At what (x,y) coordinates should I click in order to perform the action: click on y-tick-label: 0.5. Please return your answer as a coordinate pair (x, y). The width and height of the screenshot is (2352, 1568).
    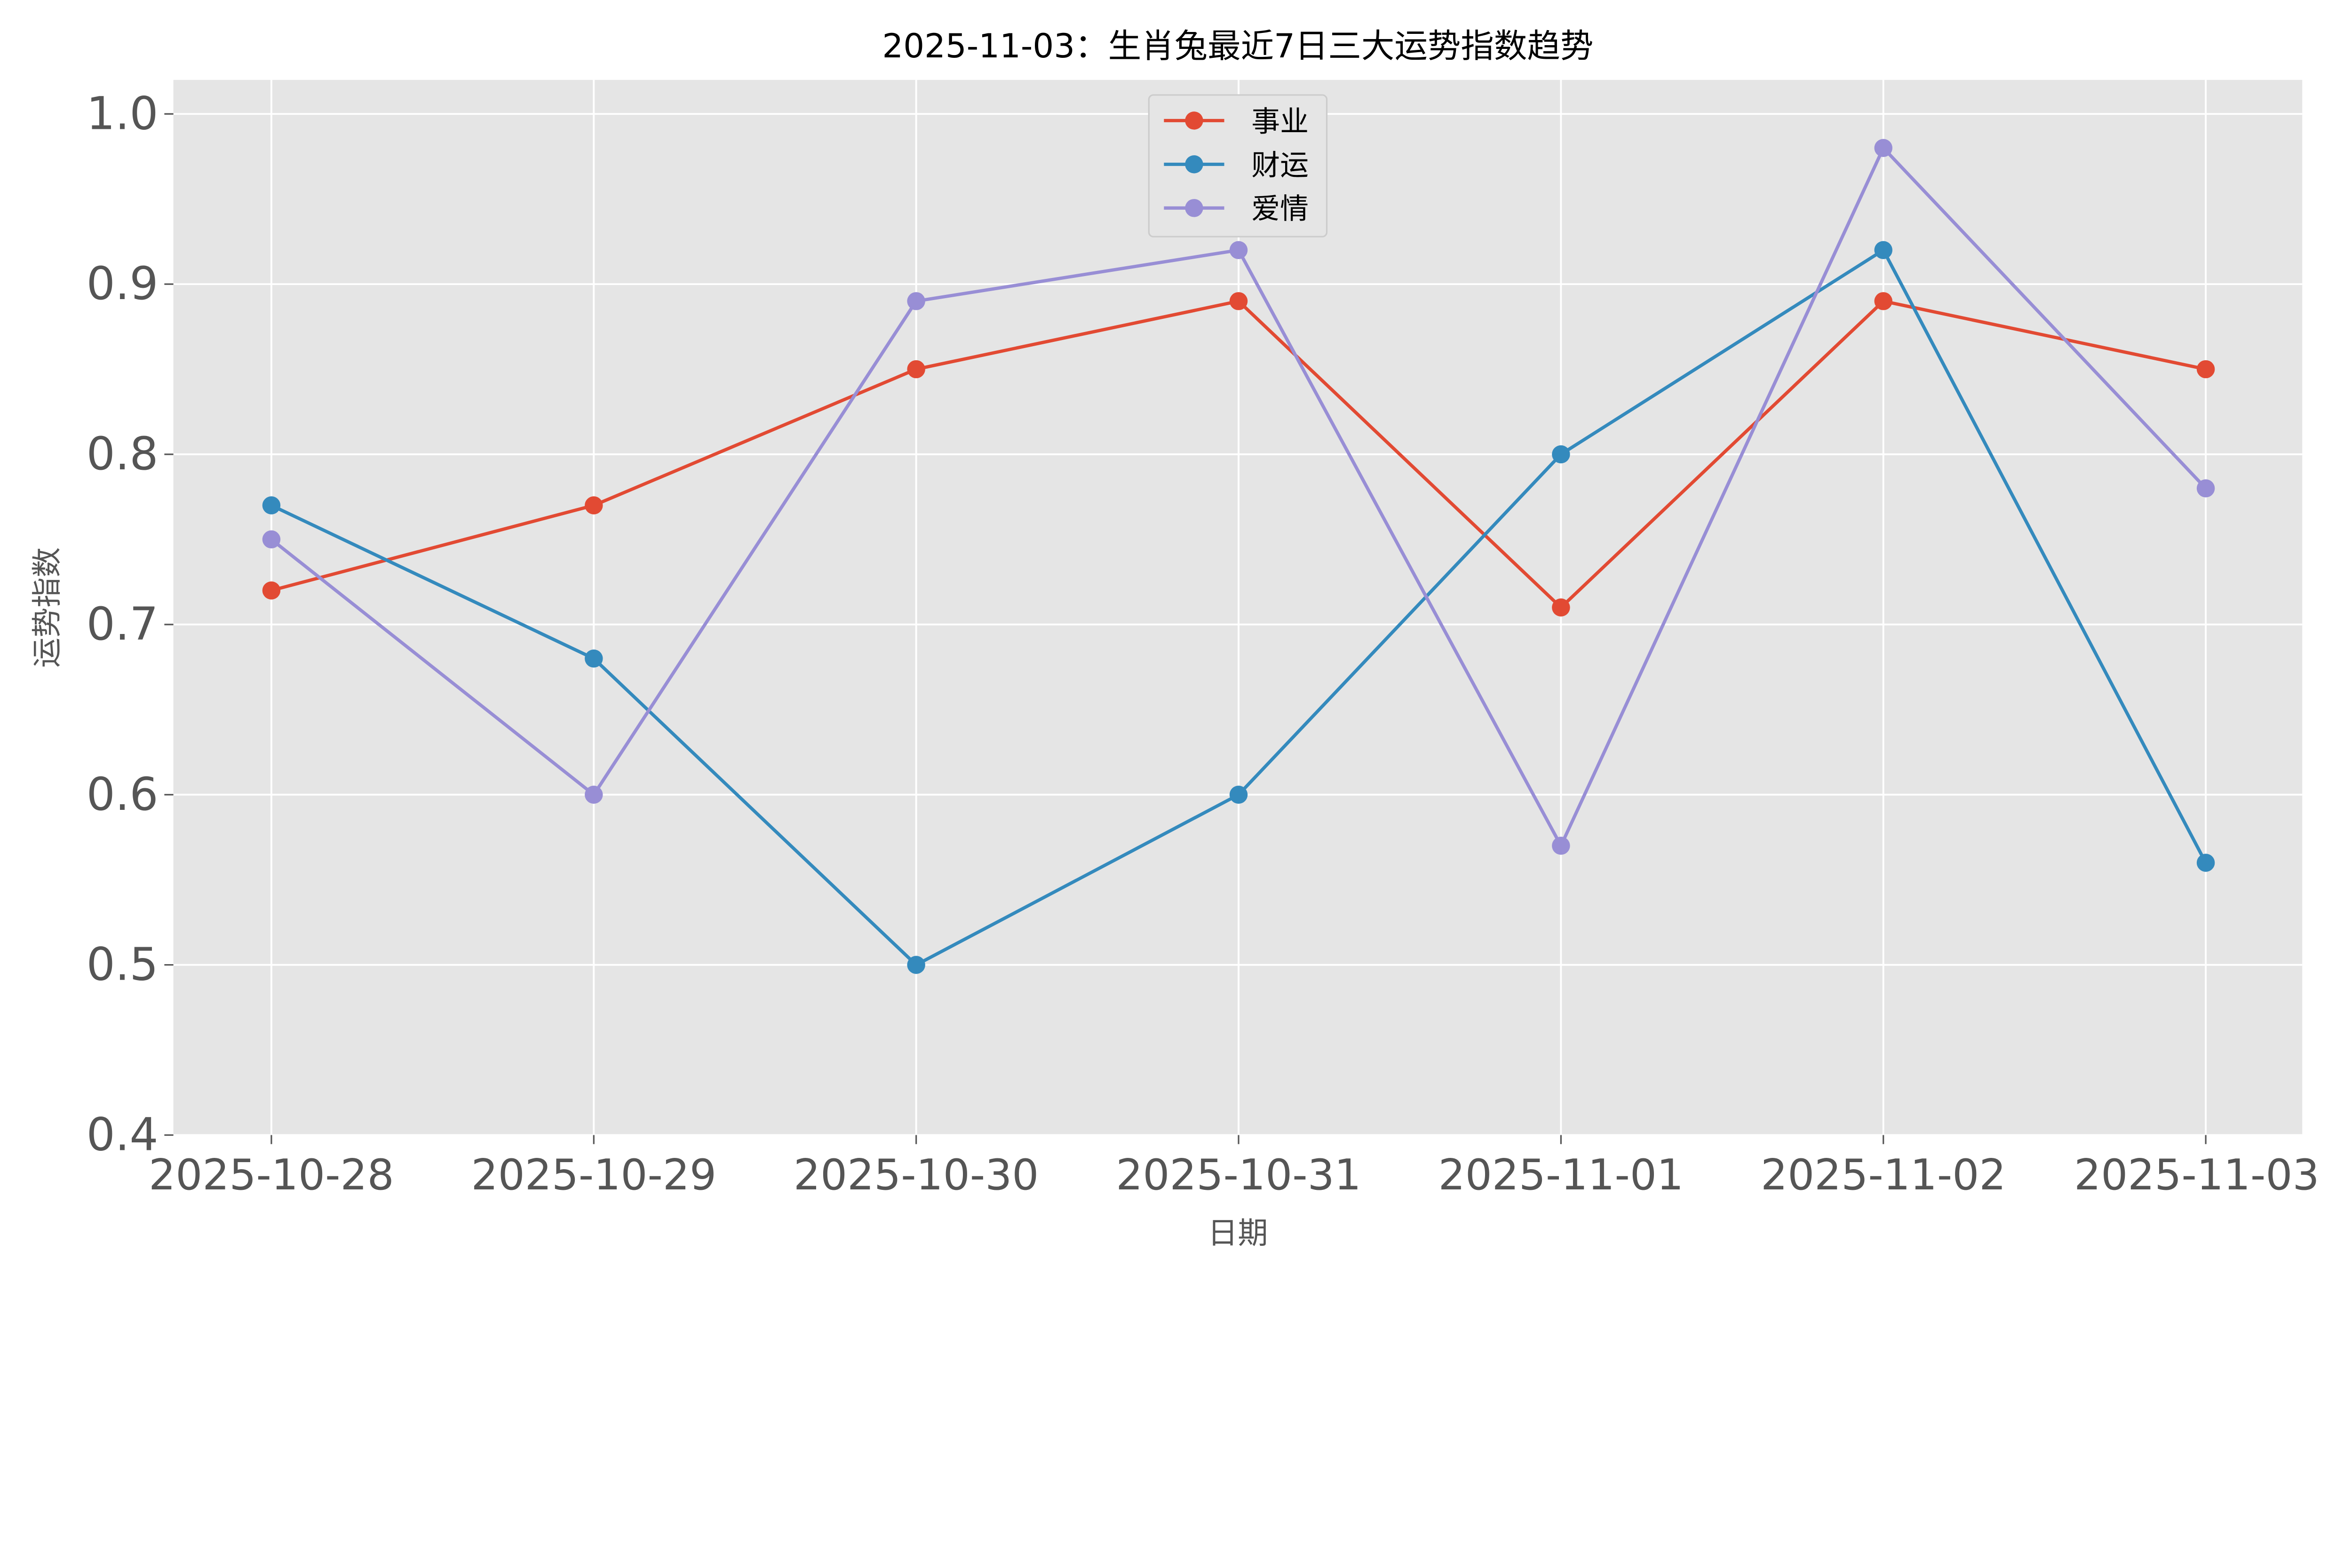
    Looking at the image, I should click on (123, 965).